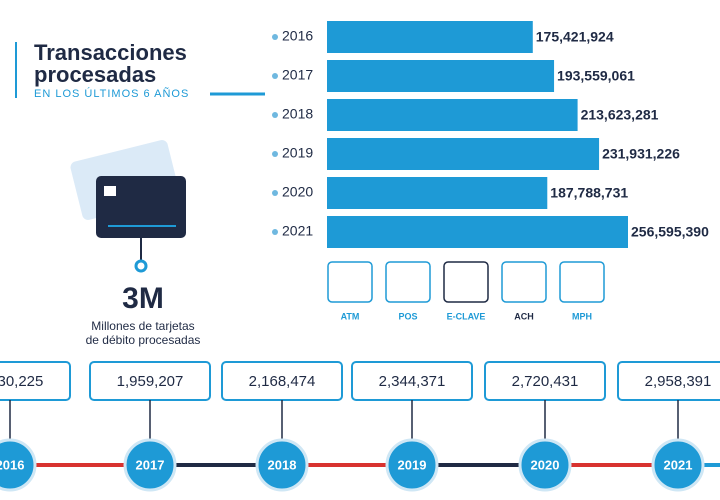 Image resolution: width=720 pixels, height=500 pixels. Describe the element at coordinates (297, 36) in the screenshot. I see `y-tick-label: 2016` at that location.